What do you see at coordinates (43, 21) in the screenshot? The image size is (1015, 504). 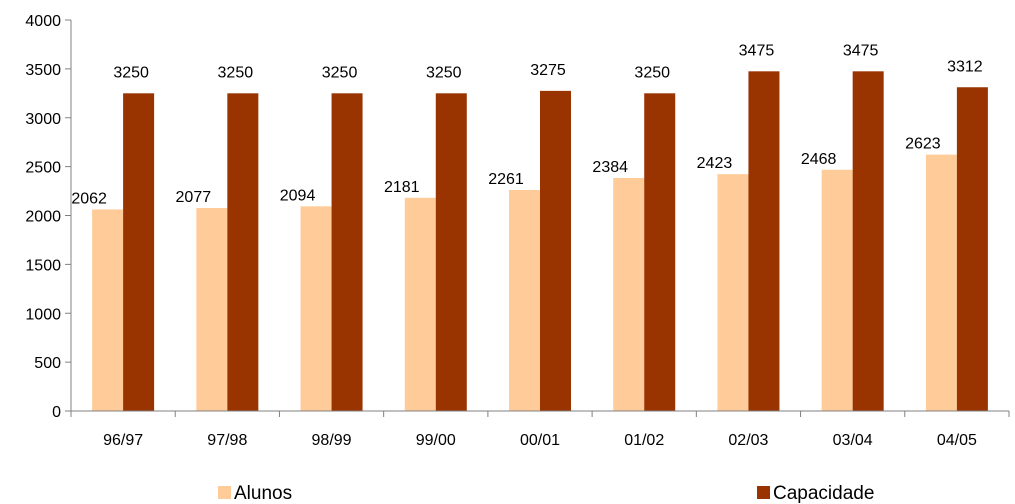 I see `y-tick-label: 4000` at bounding box center [43, 21].